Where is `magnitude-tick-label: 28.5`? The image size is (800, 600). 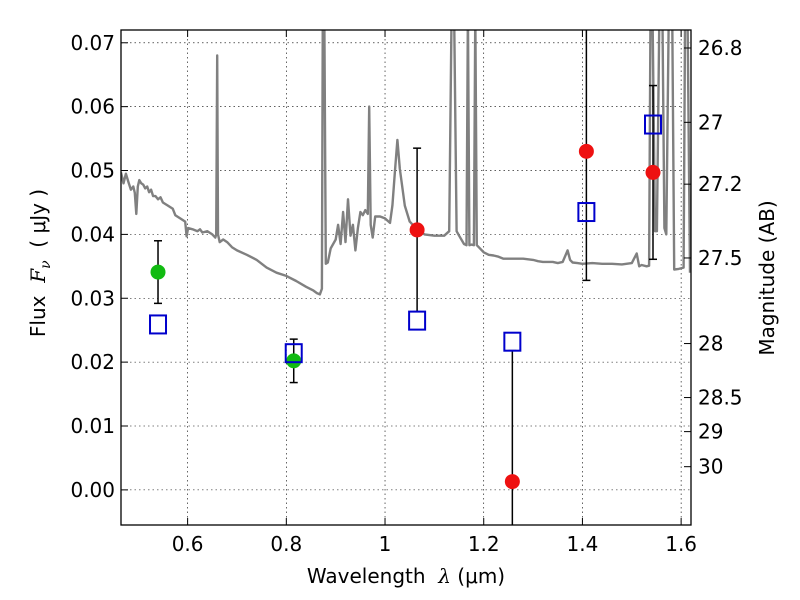
magnitude-tick-label: 28.5 is located at coordinates (720, 398).